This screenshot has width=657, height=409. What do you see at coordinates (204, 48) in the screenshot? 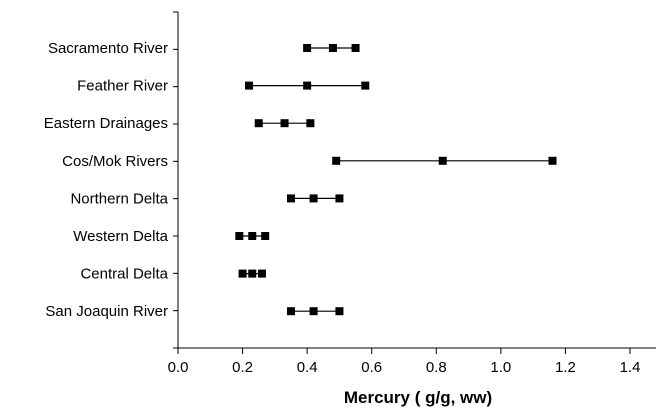
I see `category-row: Sacramento River` at bounding box center [204, 48].